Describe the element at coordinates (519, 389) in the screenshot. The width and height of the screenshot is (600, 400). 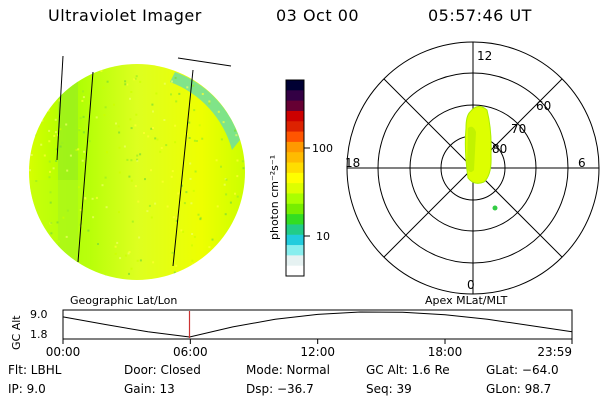
I see `glon-label: GLon: 98.7` at that location.